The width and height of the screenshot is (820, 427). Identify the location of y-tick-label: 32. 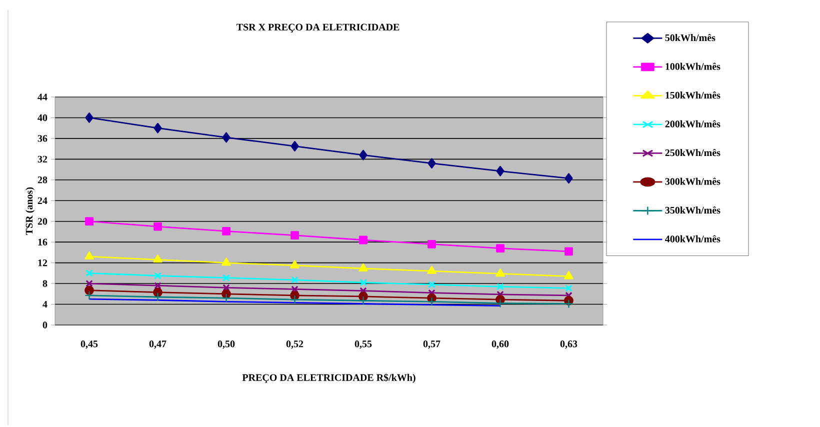
(43, 159).